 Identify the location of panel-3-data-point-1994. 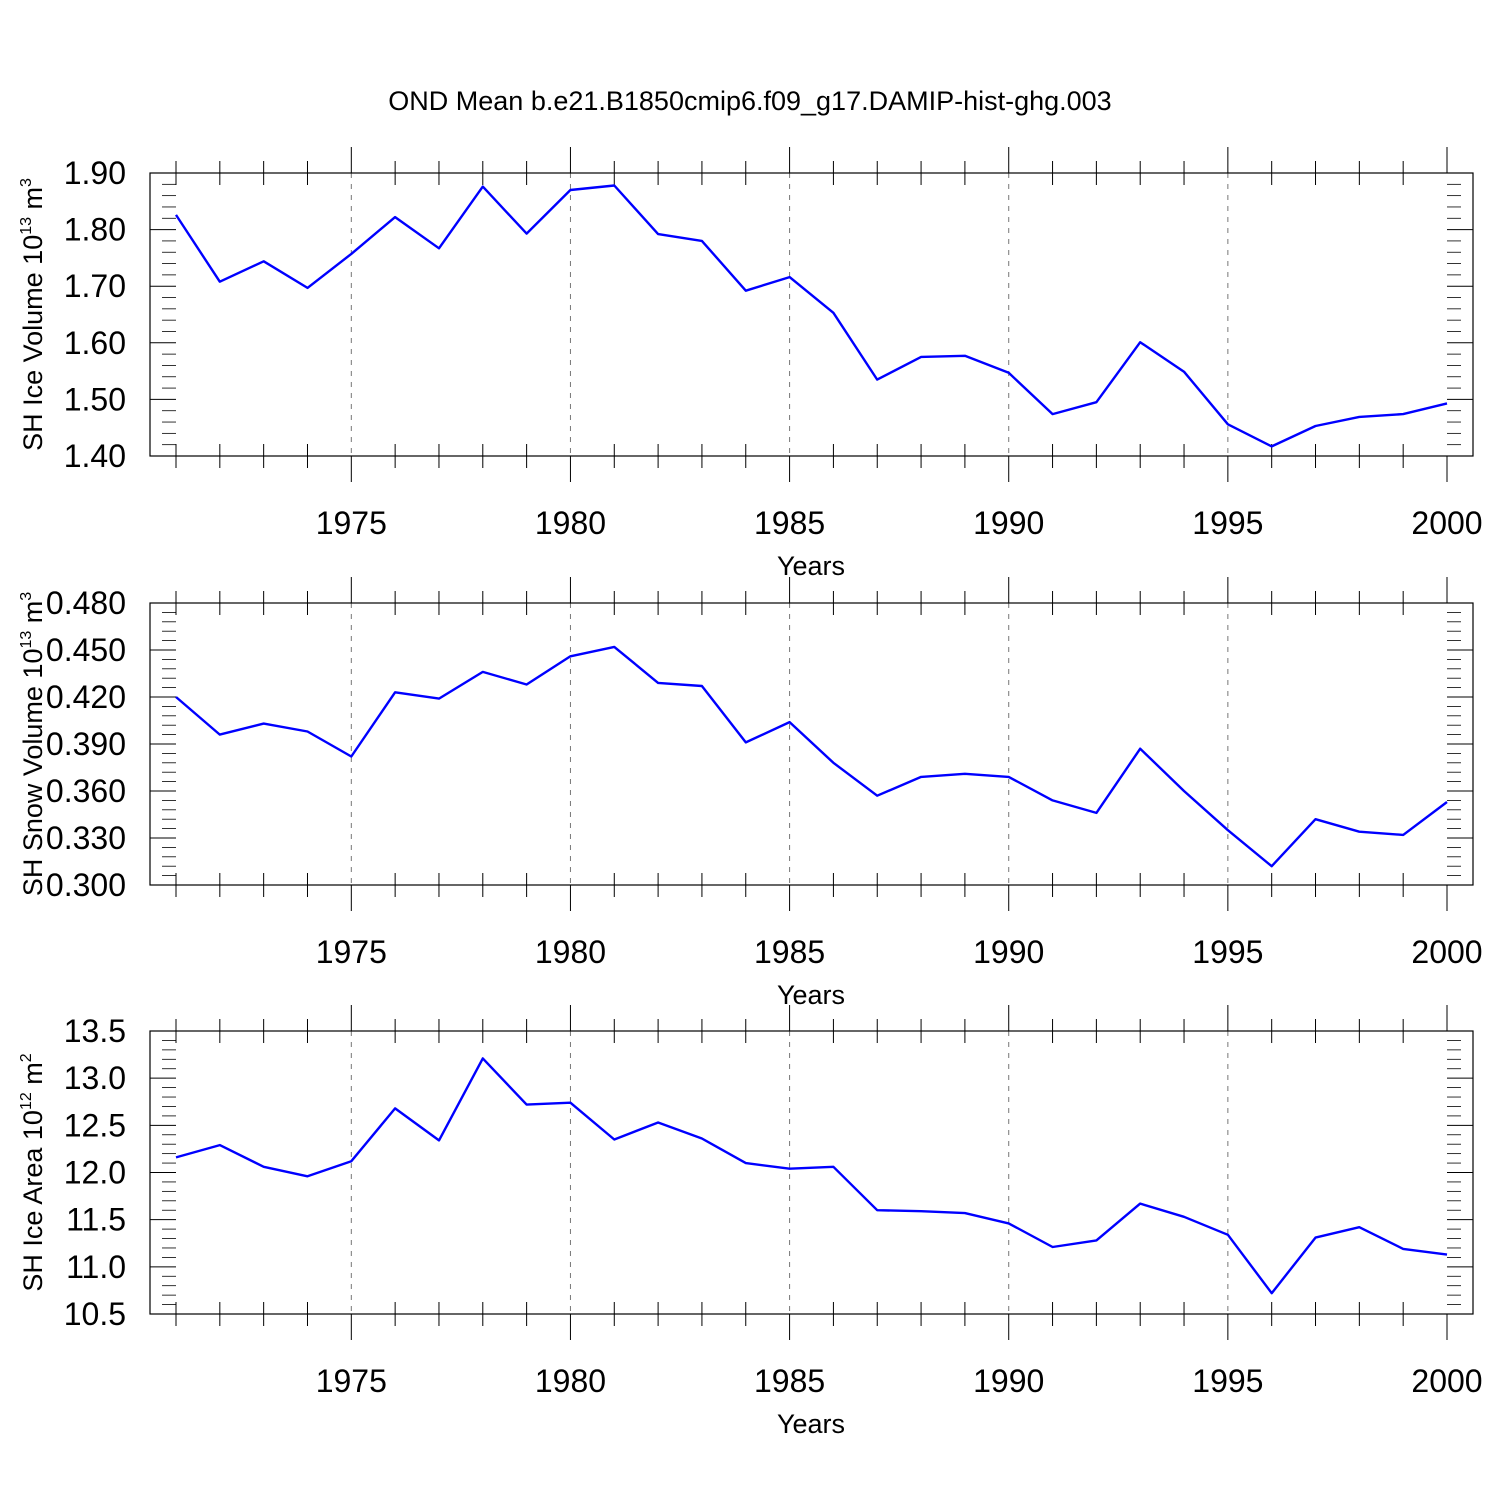
(1184, 1217).